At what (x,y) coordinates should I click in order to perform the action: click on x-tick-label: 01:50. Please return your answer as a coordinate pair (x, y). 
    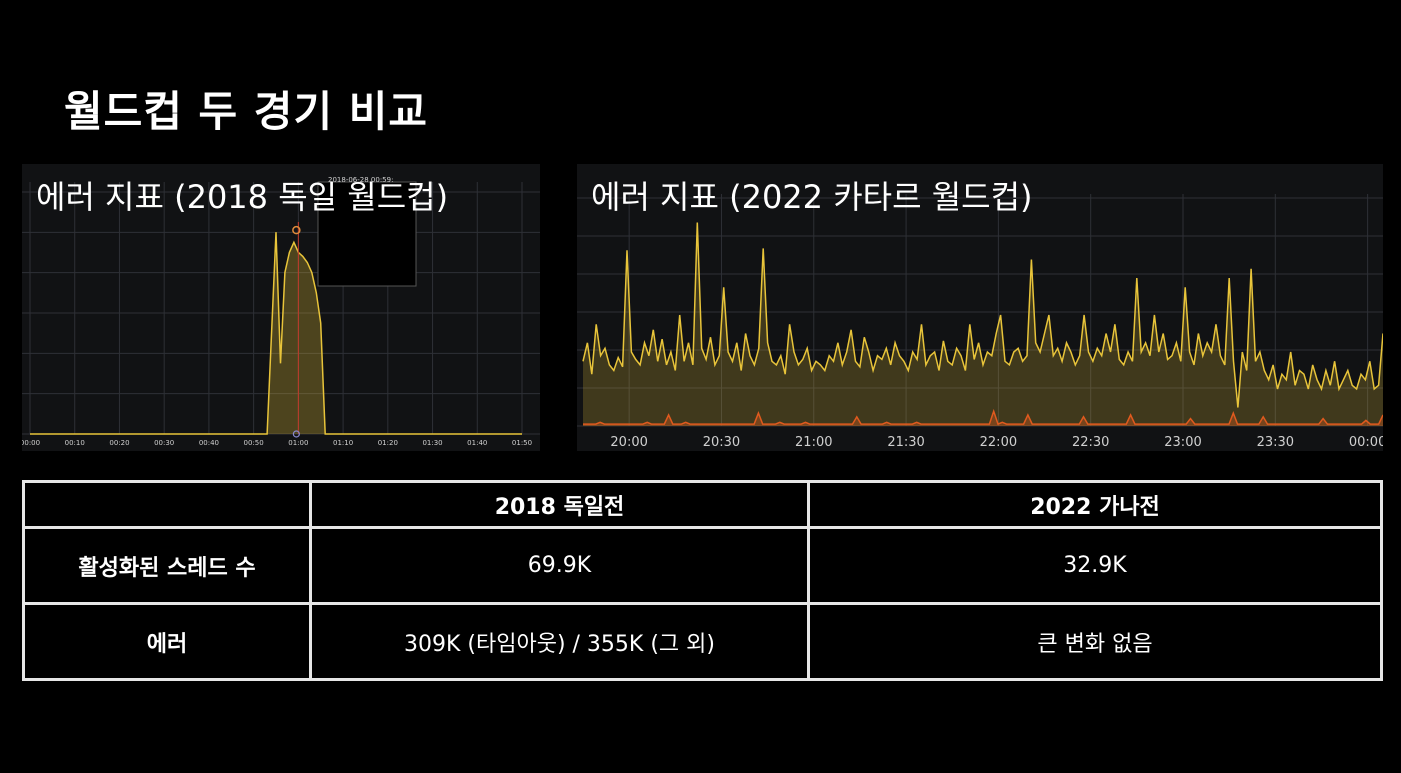
    Looking at the image, I should click on (522, 443).